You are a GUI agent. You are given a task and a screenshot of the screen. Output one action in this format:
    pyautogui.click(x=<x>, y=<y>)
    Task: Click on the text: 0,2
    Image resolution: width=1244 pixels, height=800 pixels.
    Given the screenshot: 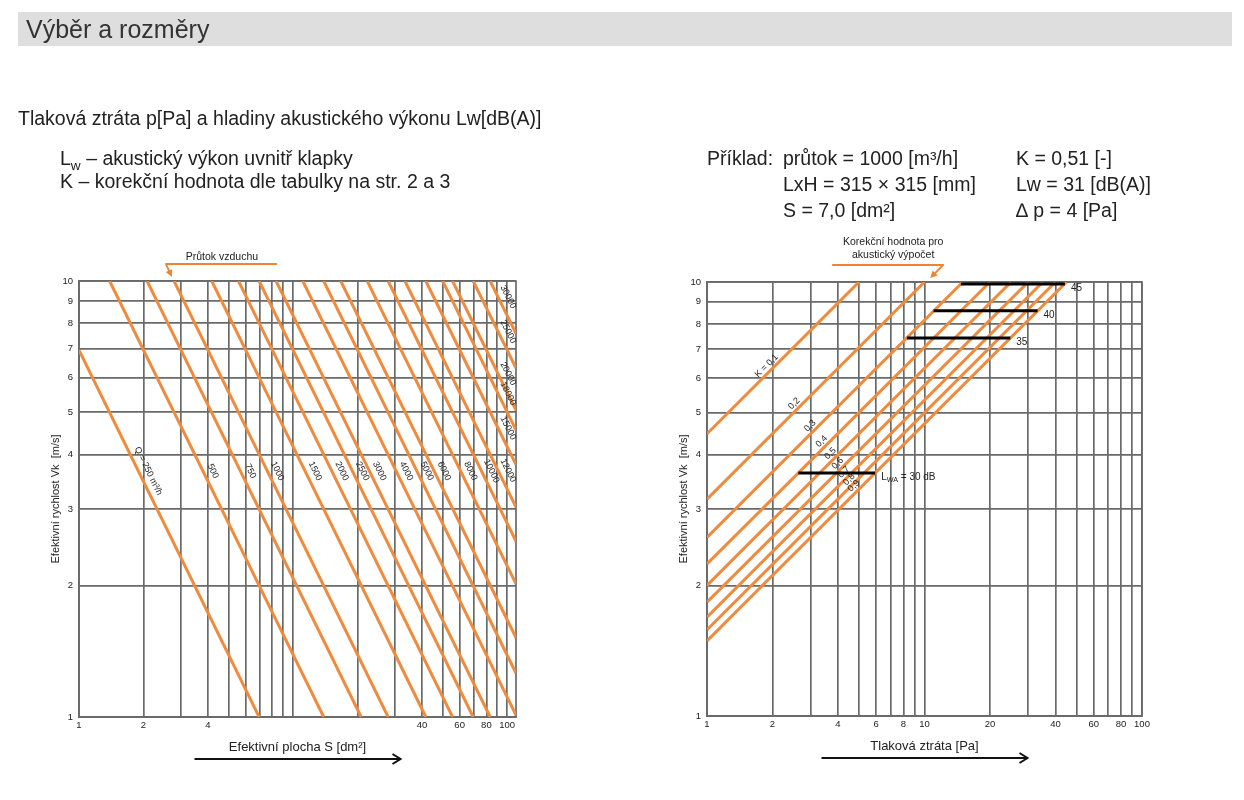 What is the action you would take?
    pyautogui.click(x=793, y=403)
    